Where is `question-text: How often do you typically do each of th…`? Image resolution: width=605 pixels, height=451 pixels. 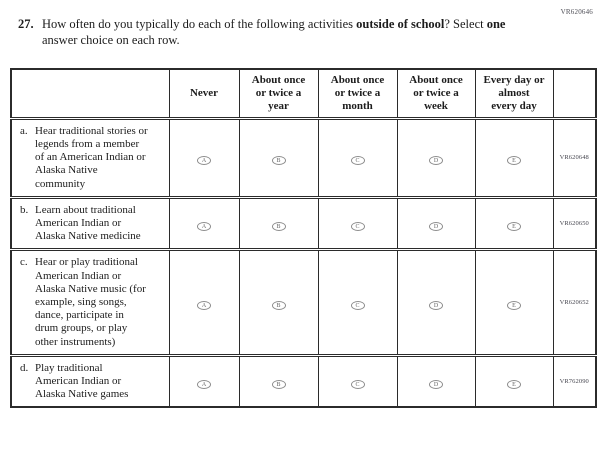 question-text: How often do you typically do each of th… is located at coordinates (279, 32).